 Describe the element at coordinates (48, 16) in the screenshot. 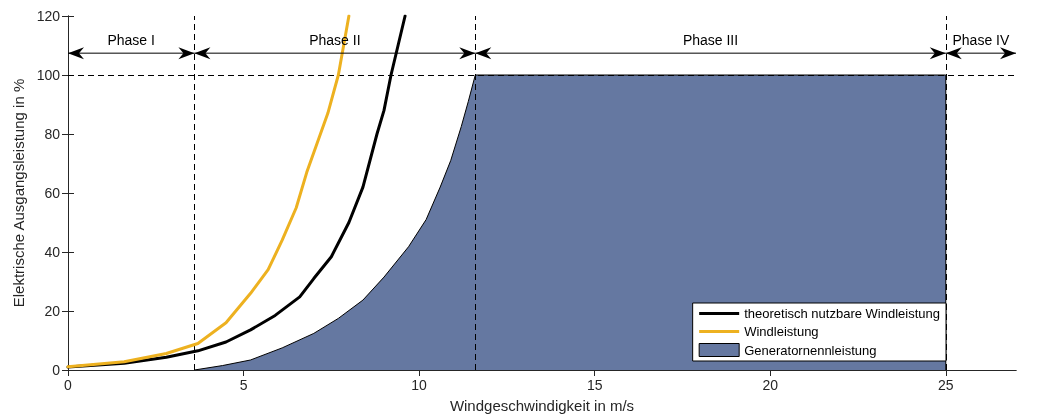

I see `y-tick-label: 120` at that location.